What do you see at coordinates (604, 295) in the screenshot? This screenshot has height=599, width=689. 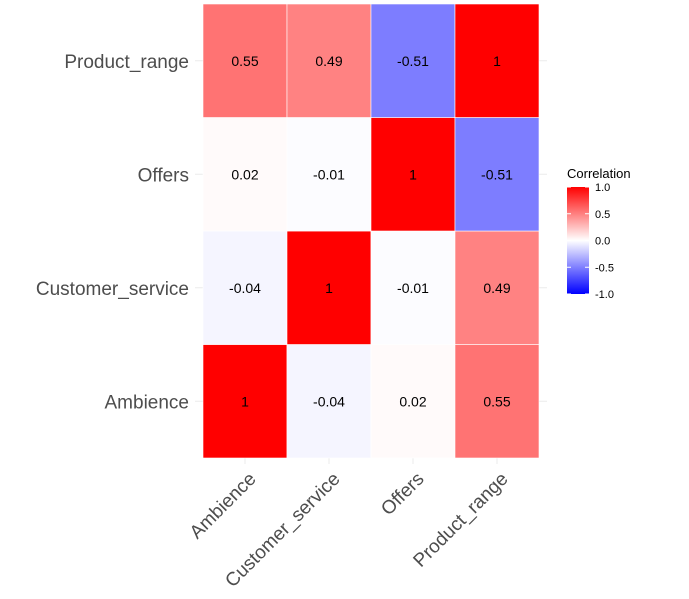 I see `legend-tick-label: -1.0` at bounding box center [604, 295].